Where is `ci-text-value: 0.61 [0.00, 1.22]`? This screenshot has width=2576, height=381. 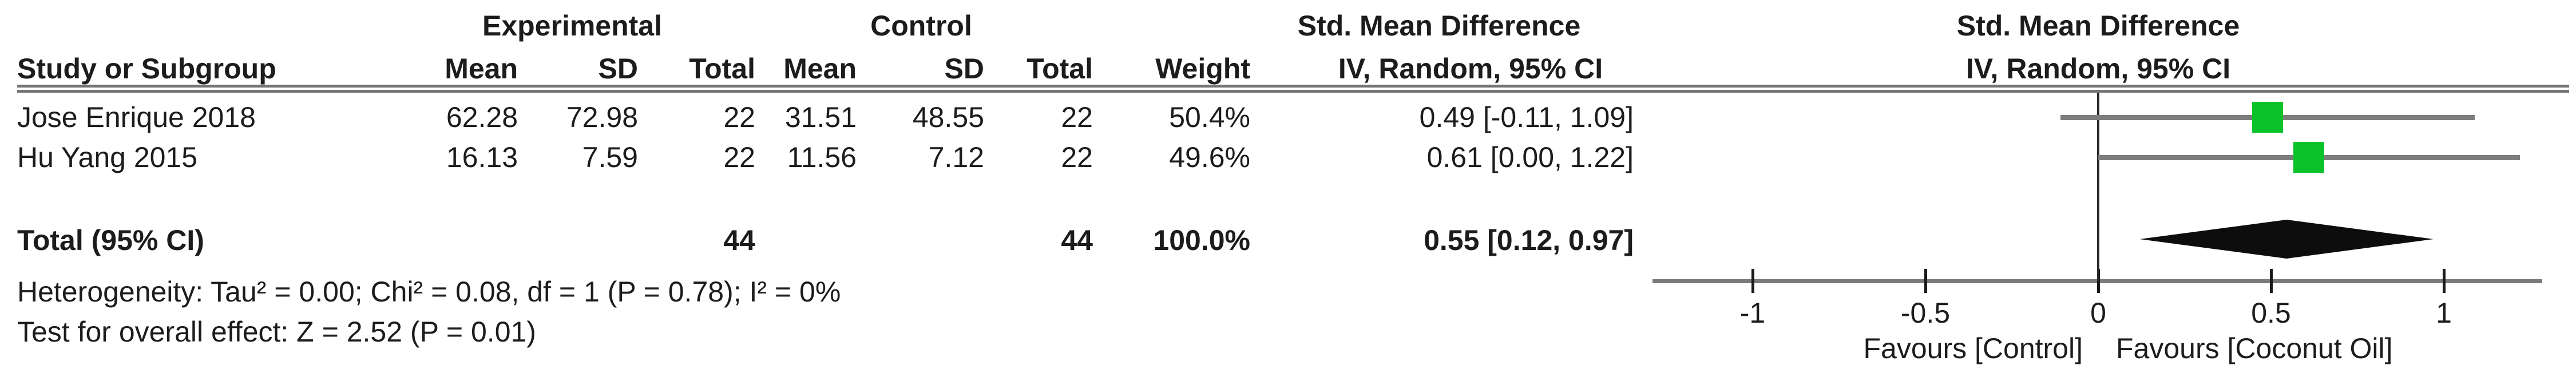 ci-text-value: 0.61 [0.00, 1.22] is located at coordinates (1530, 157).